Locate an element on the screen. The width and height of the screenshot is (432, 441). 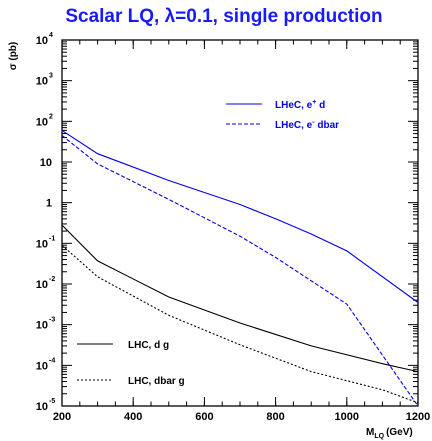
y-tick-exponent: -1 is located at coordinates (52, 238).